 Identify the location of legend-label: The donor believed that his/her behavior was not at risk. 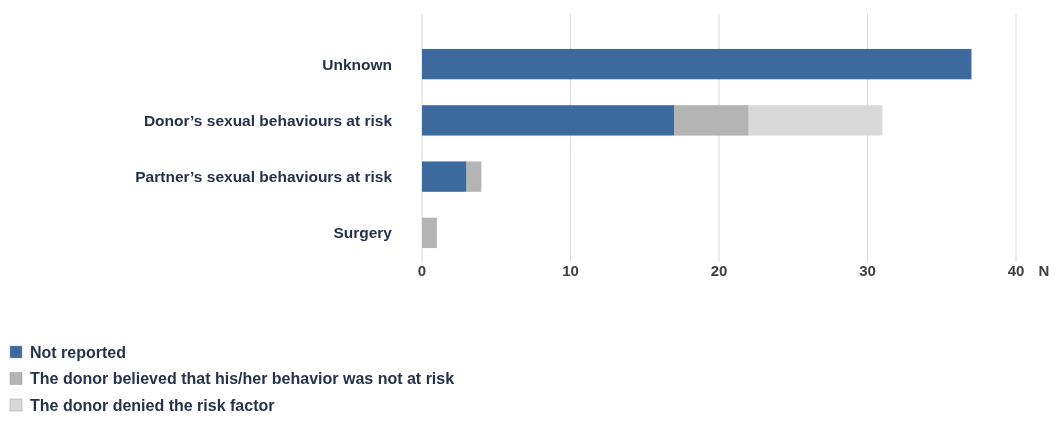
(242, 379).